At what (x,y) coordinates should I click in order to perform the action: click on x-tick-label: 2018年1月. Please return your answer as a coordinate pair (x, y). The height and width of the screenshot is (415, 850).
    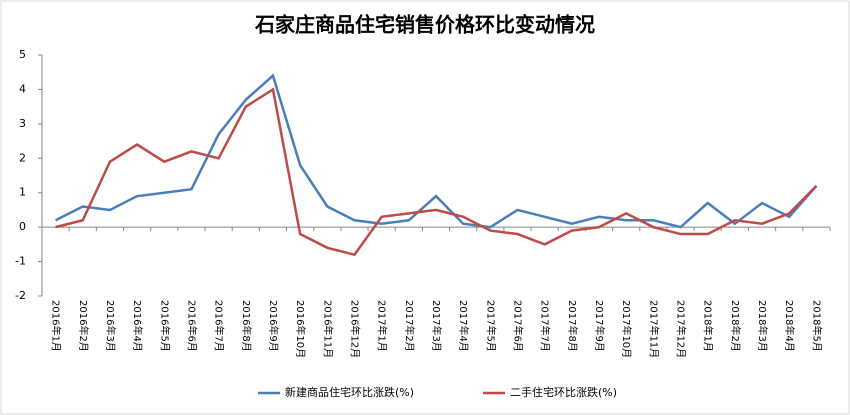
    Looking at the image, I should click on (708, 326).